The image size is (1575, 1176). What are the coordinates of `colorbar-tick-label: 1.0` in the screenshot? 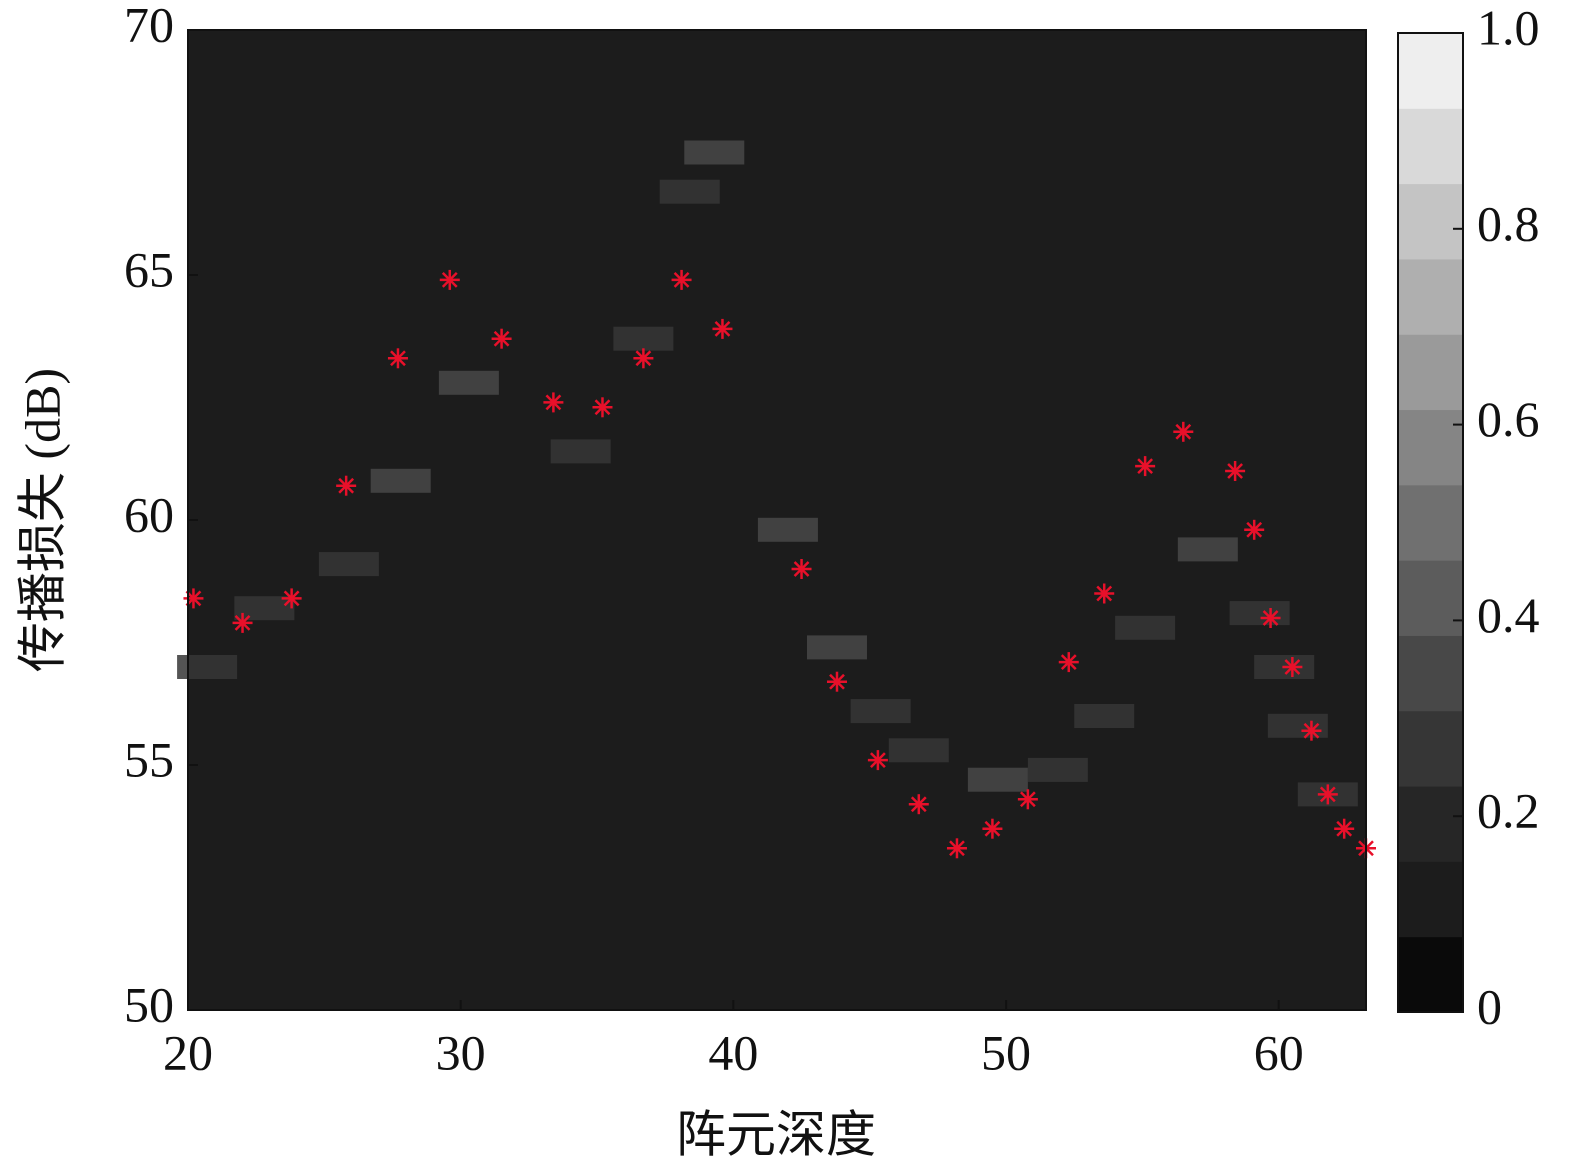 It's located at (1508, 27).